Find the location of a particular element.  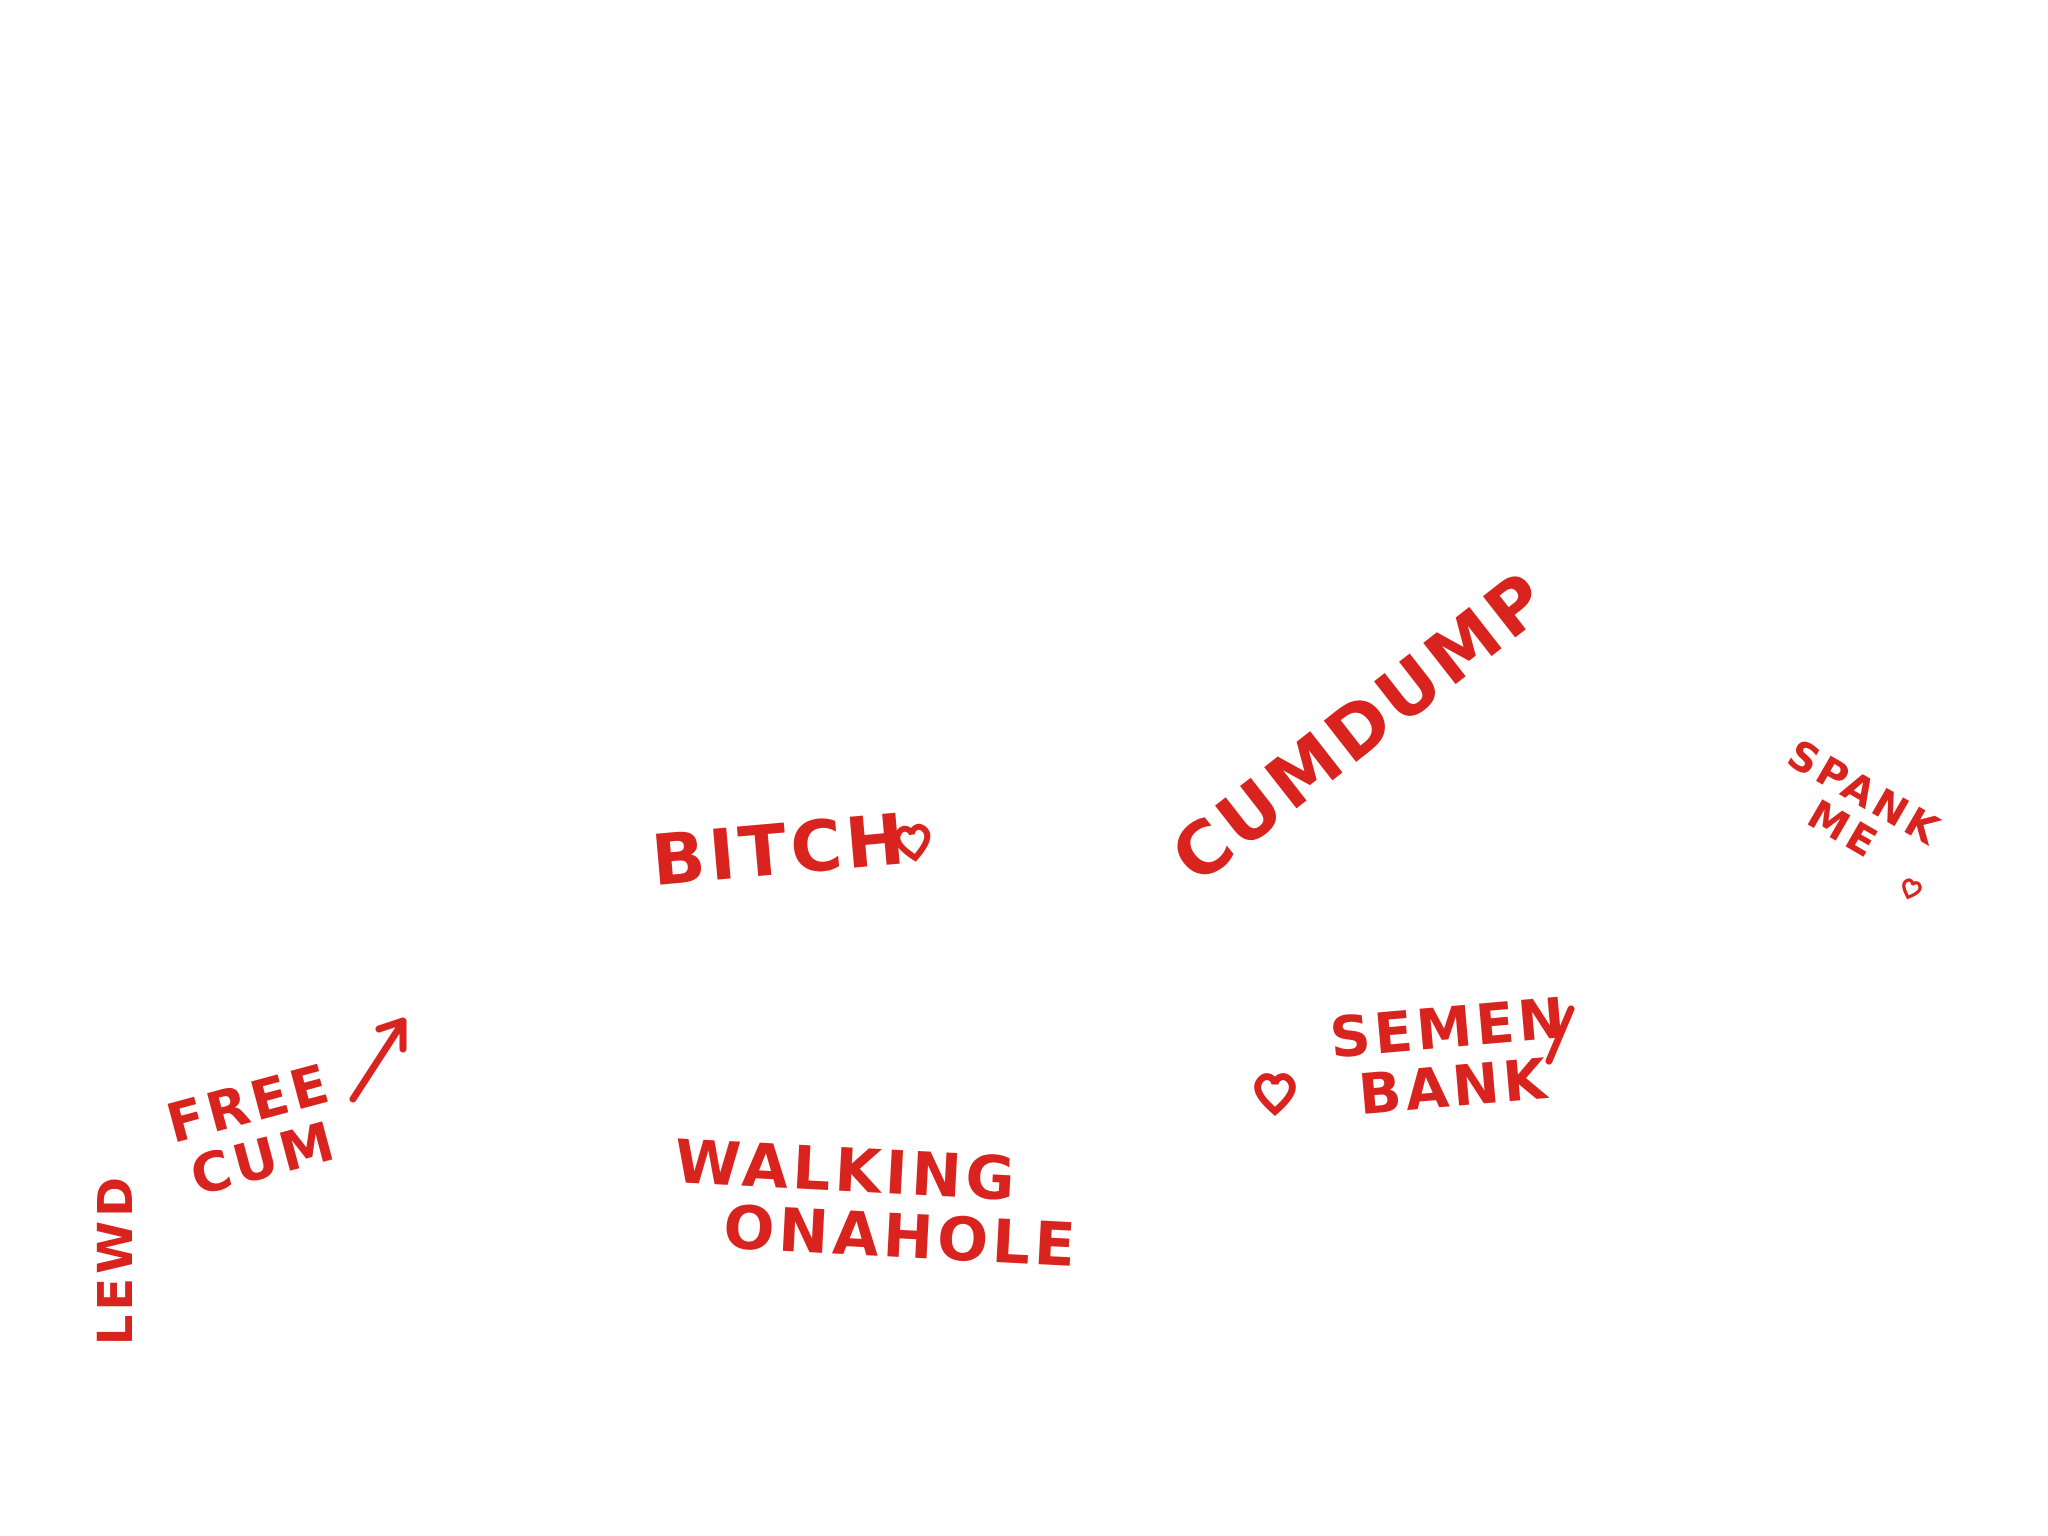

word-lewd: LEWD is located at coordinates (115, 1259).